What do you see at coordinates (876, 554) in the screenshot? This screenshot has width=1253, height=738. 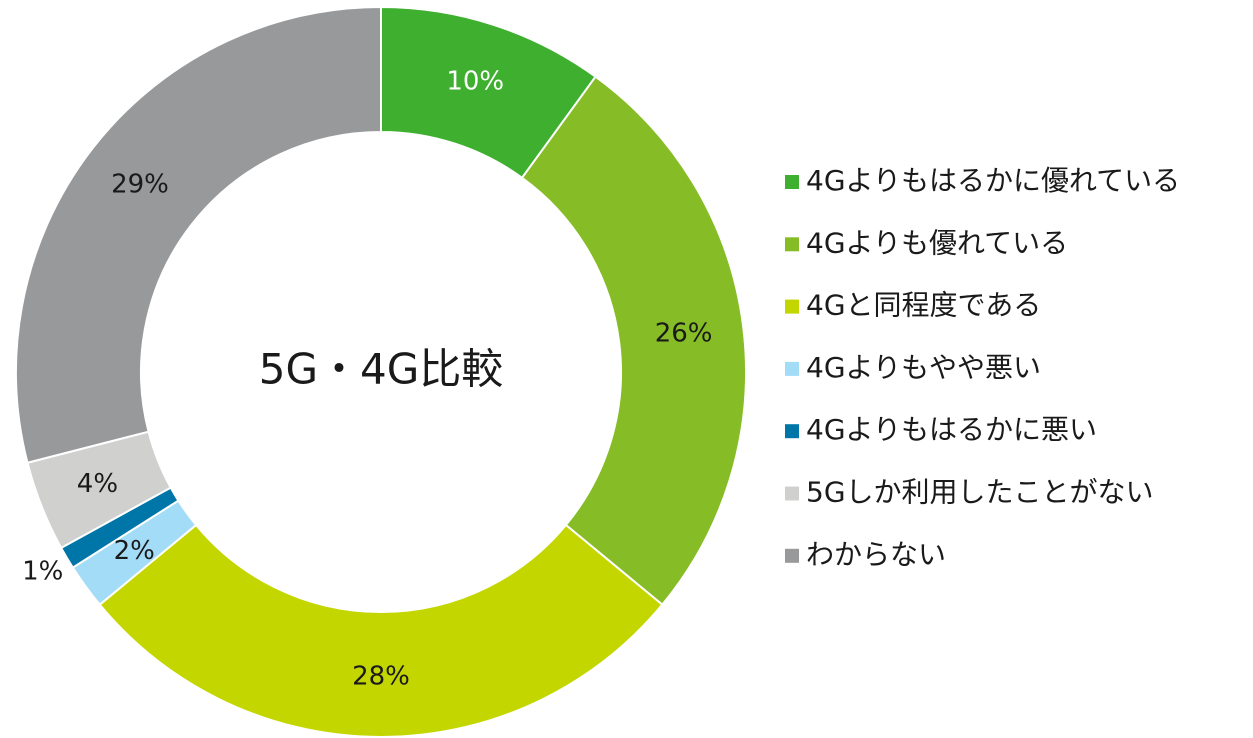 I see `legend-label: わからない` at bounding box center [876, 554].